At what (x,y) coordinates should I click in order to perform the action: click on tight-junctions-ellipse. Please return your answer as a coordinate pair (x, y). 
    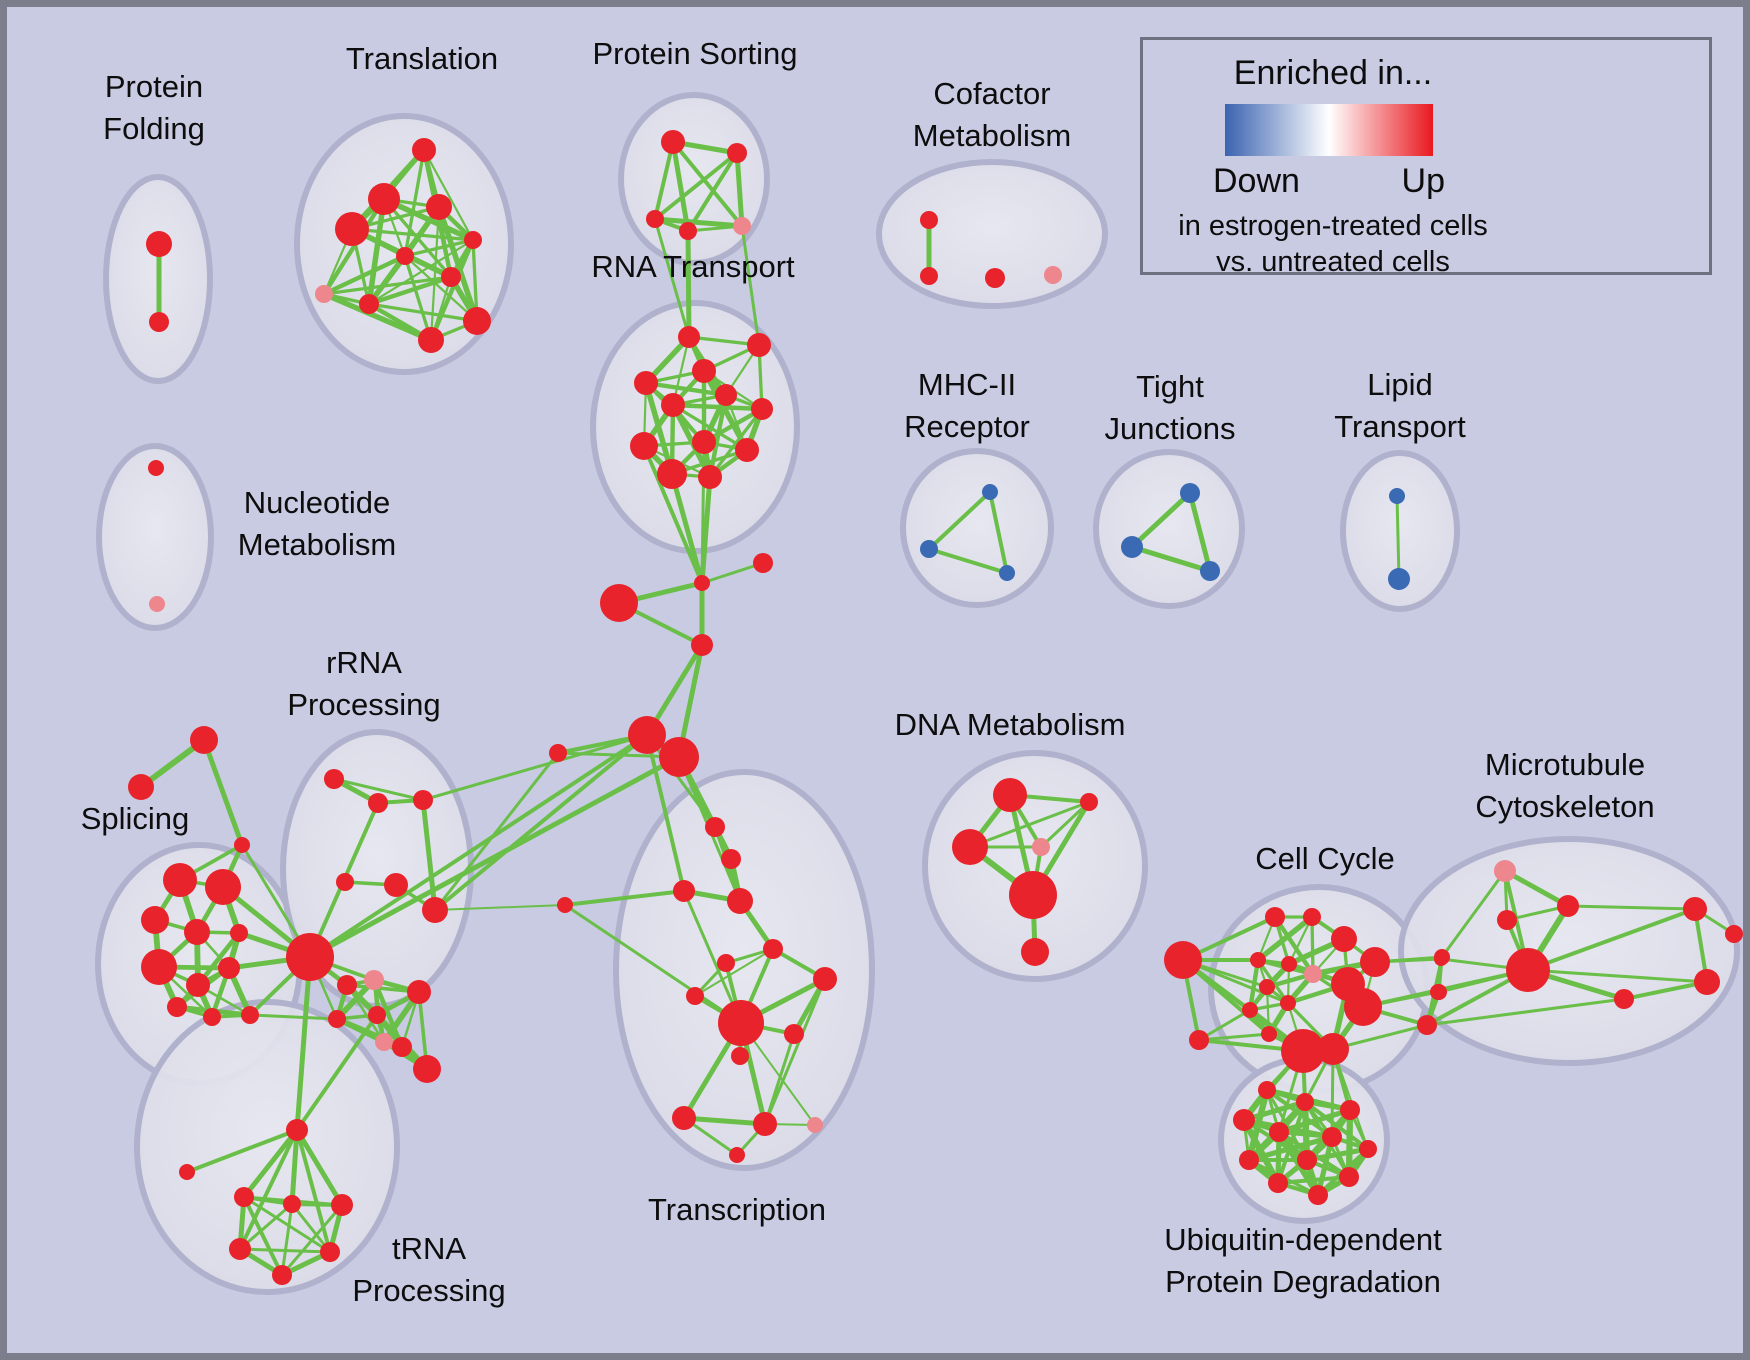
    Looking at the image, I should click on (1169, 529).